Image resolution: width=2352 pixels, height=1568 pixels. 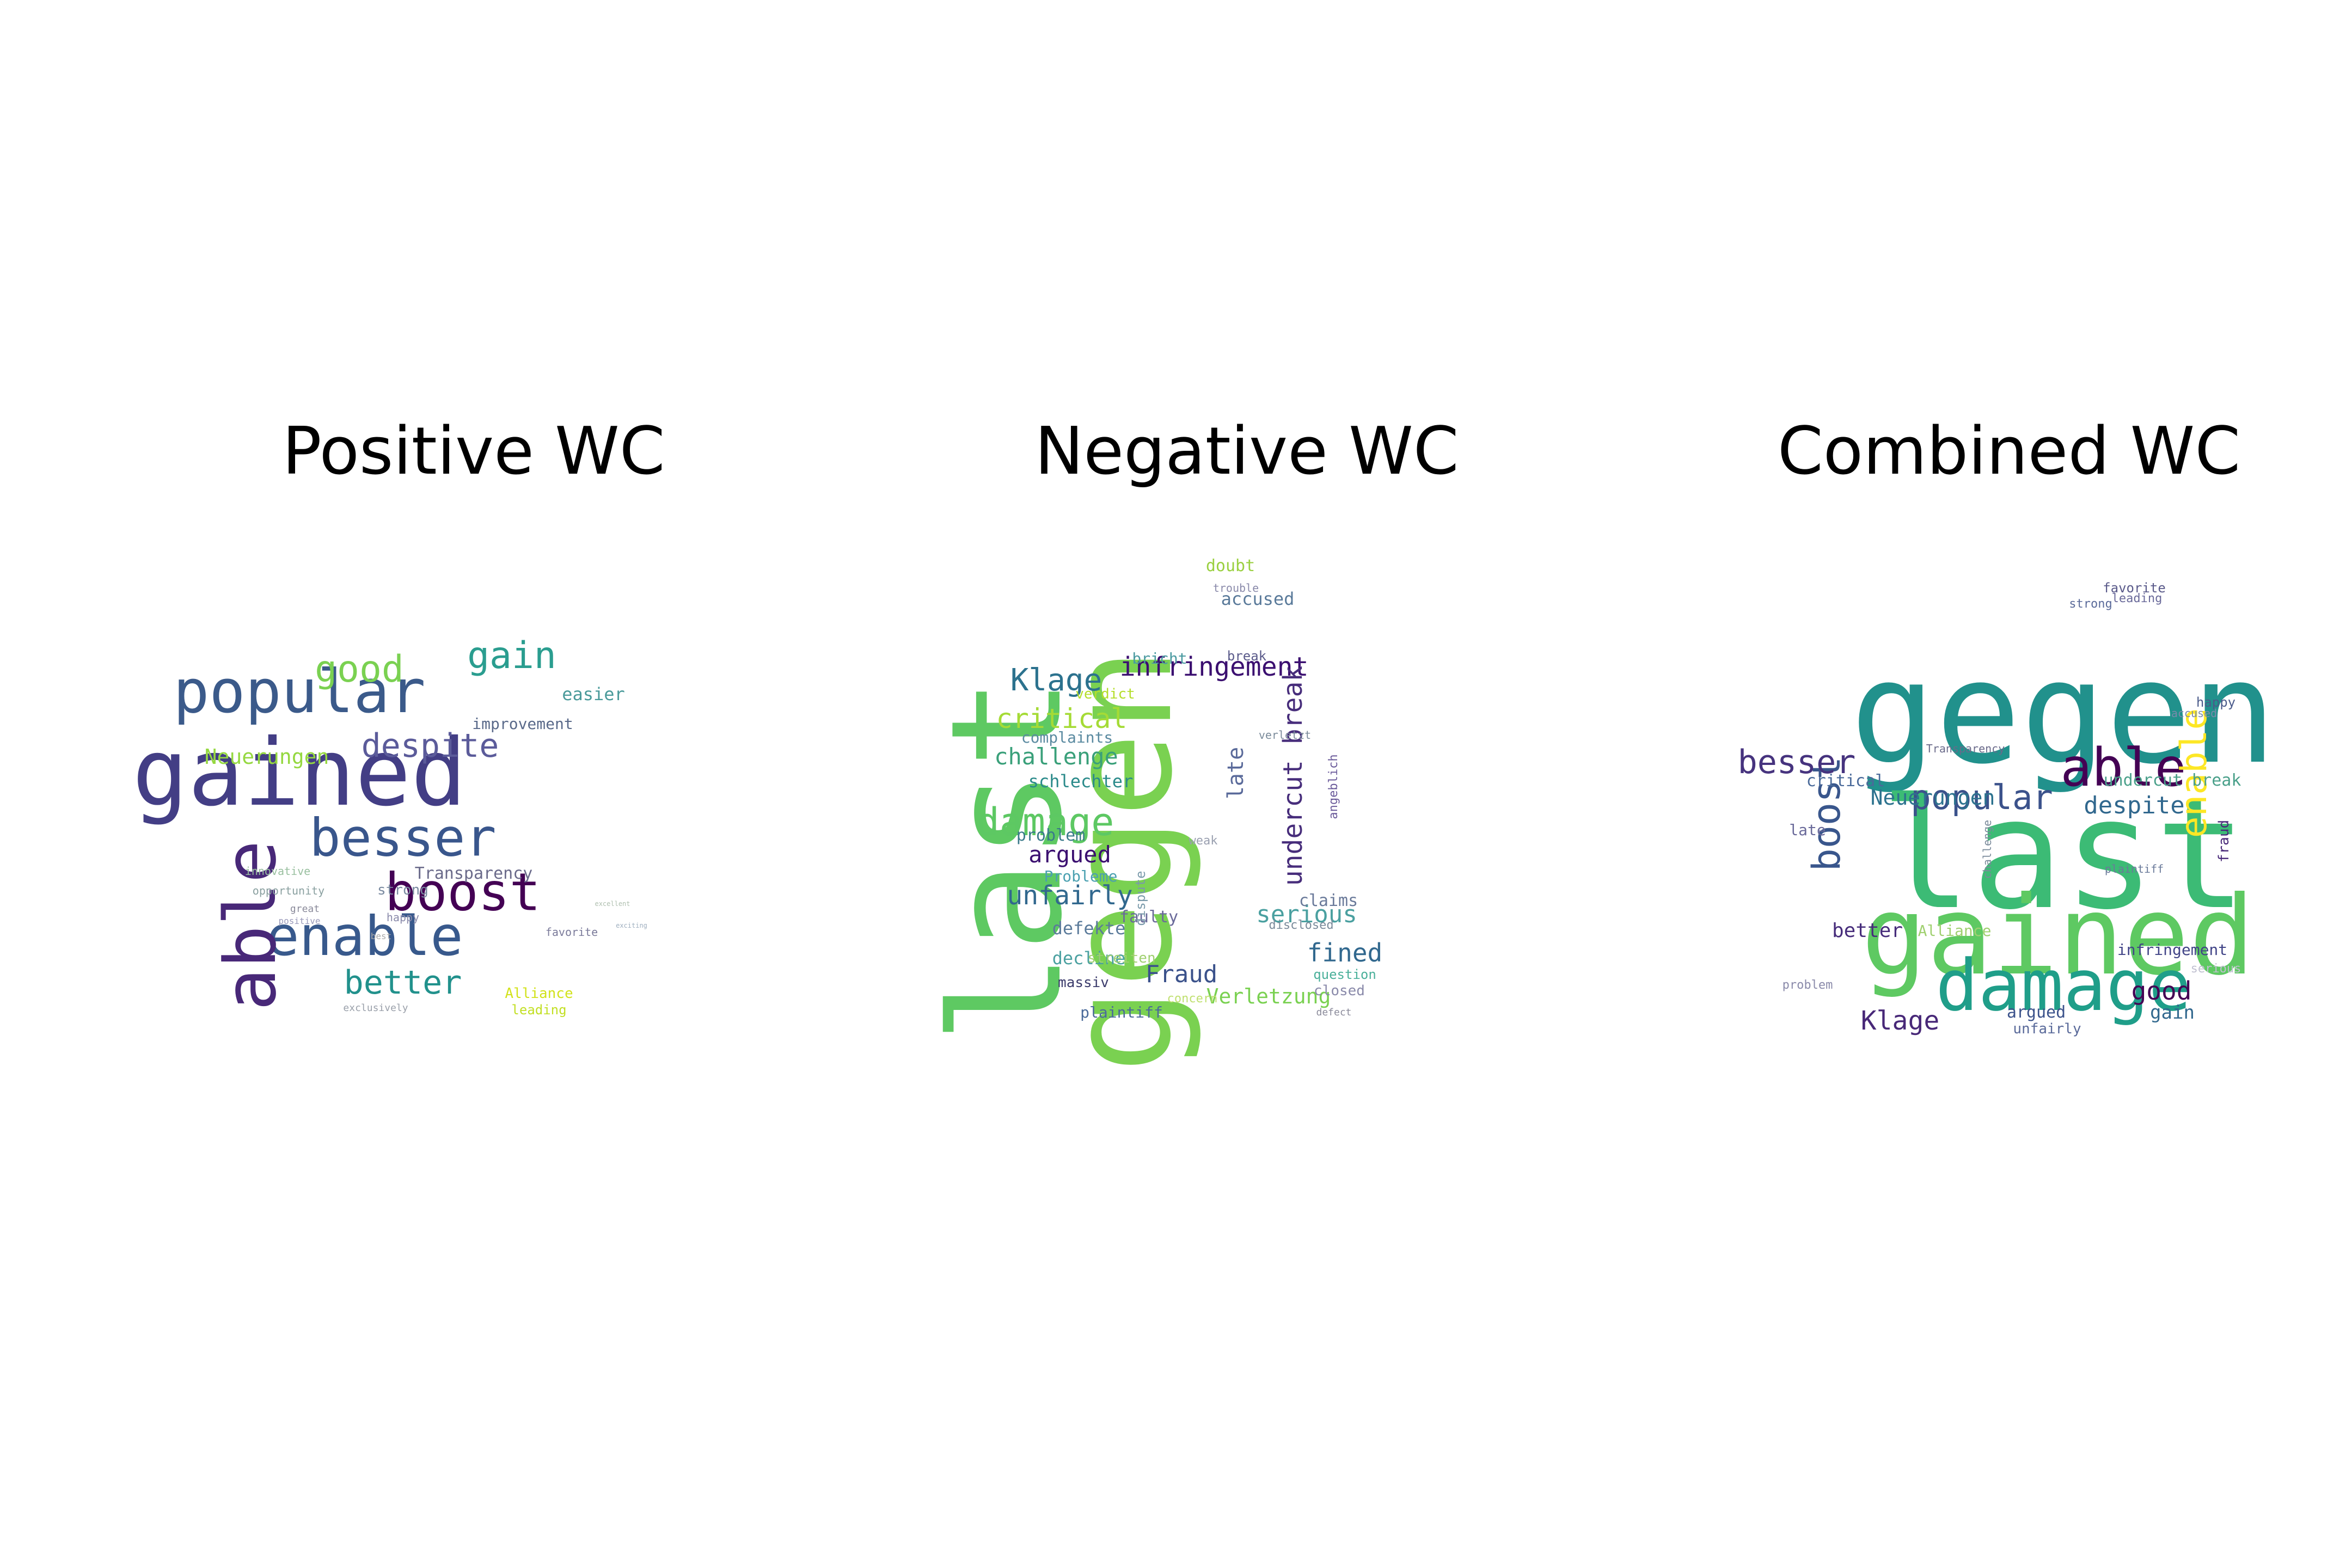 I want to click on wordcloud-word: schlechter, so click(x=1081, y=781).